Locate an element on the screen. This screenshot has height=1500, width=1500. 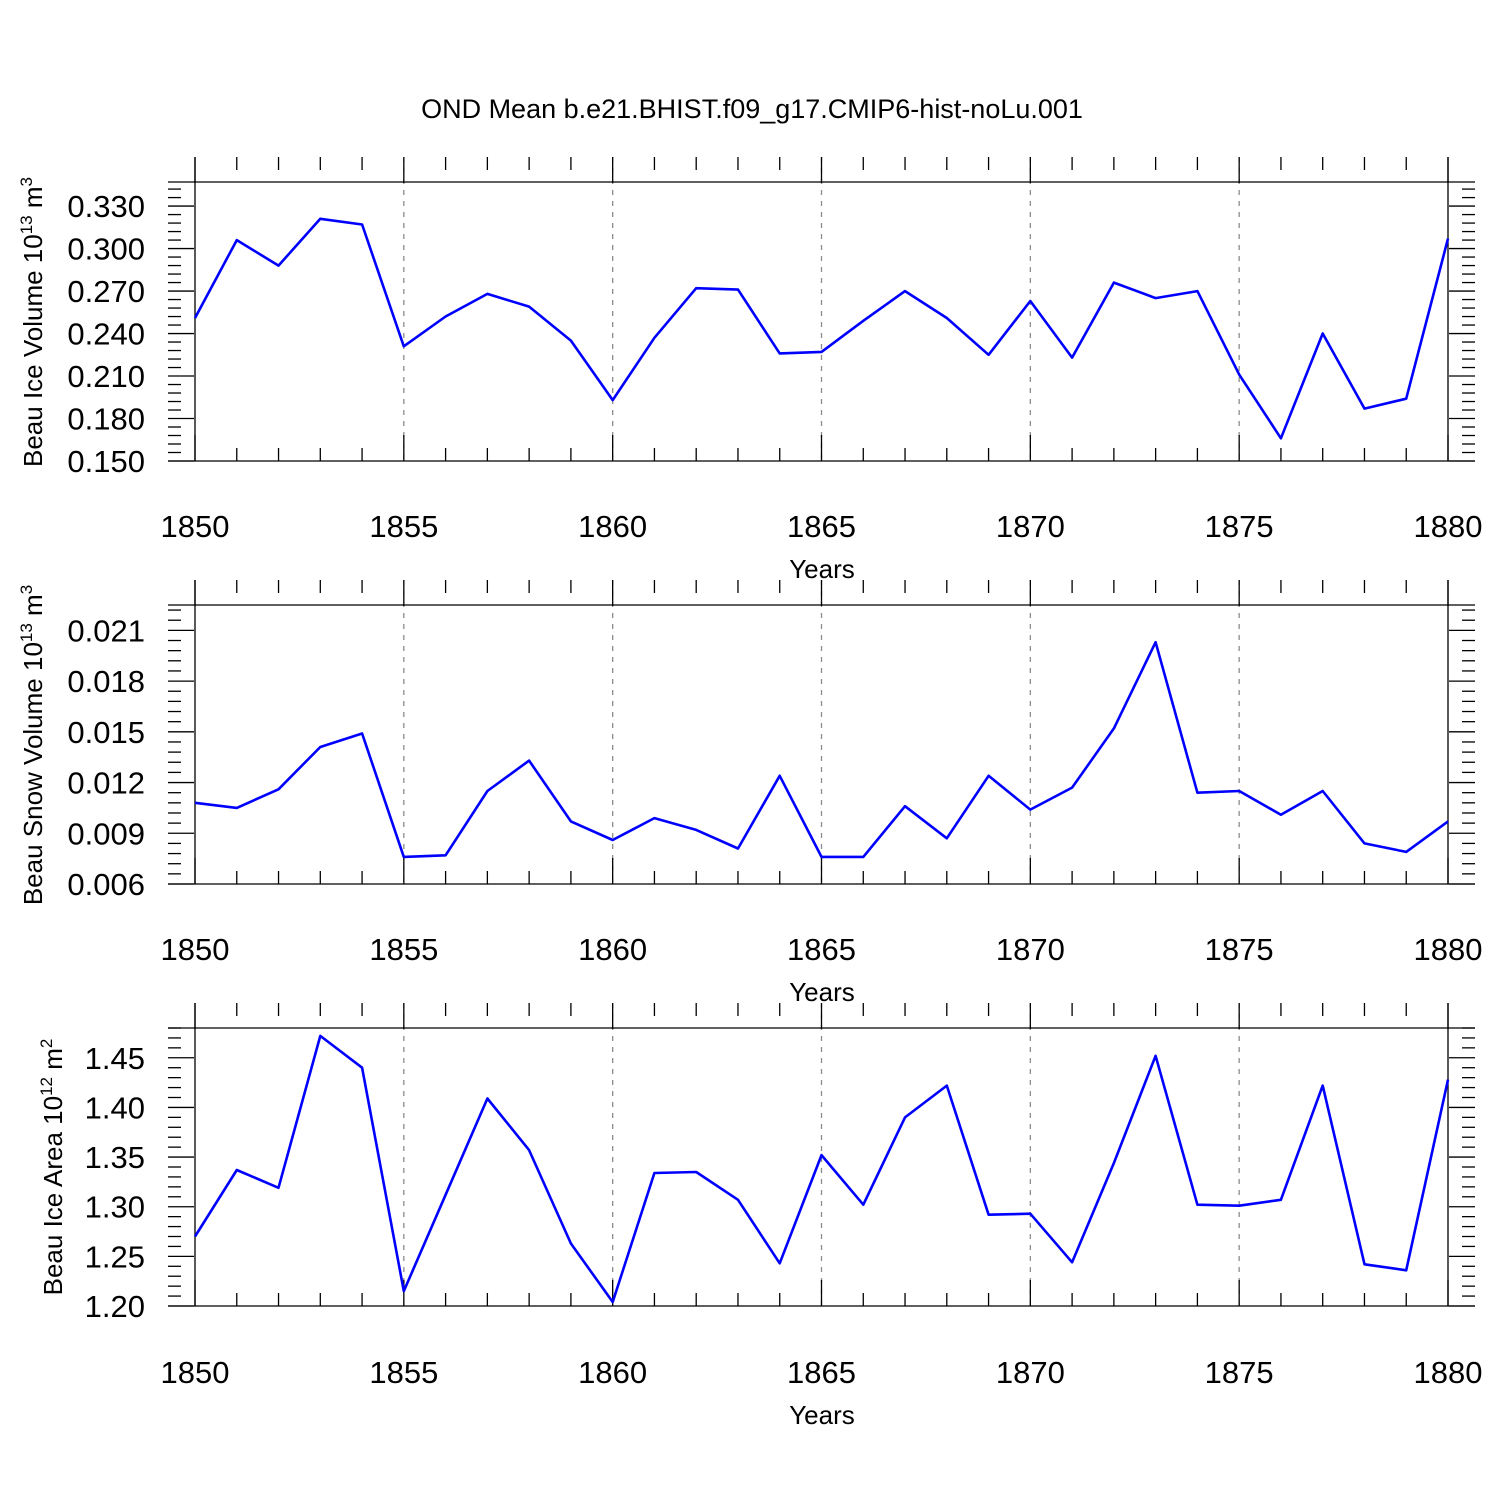
y-tick-label: 0.021 is located at coordinates (106, 630).